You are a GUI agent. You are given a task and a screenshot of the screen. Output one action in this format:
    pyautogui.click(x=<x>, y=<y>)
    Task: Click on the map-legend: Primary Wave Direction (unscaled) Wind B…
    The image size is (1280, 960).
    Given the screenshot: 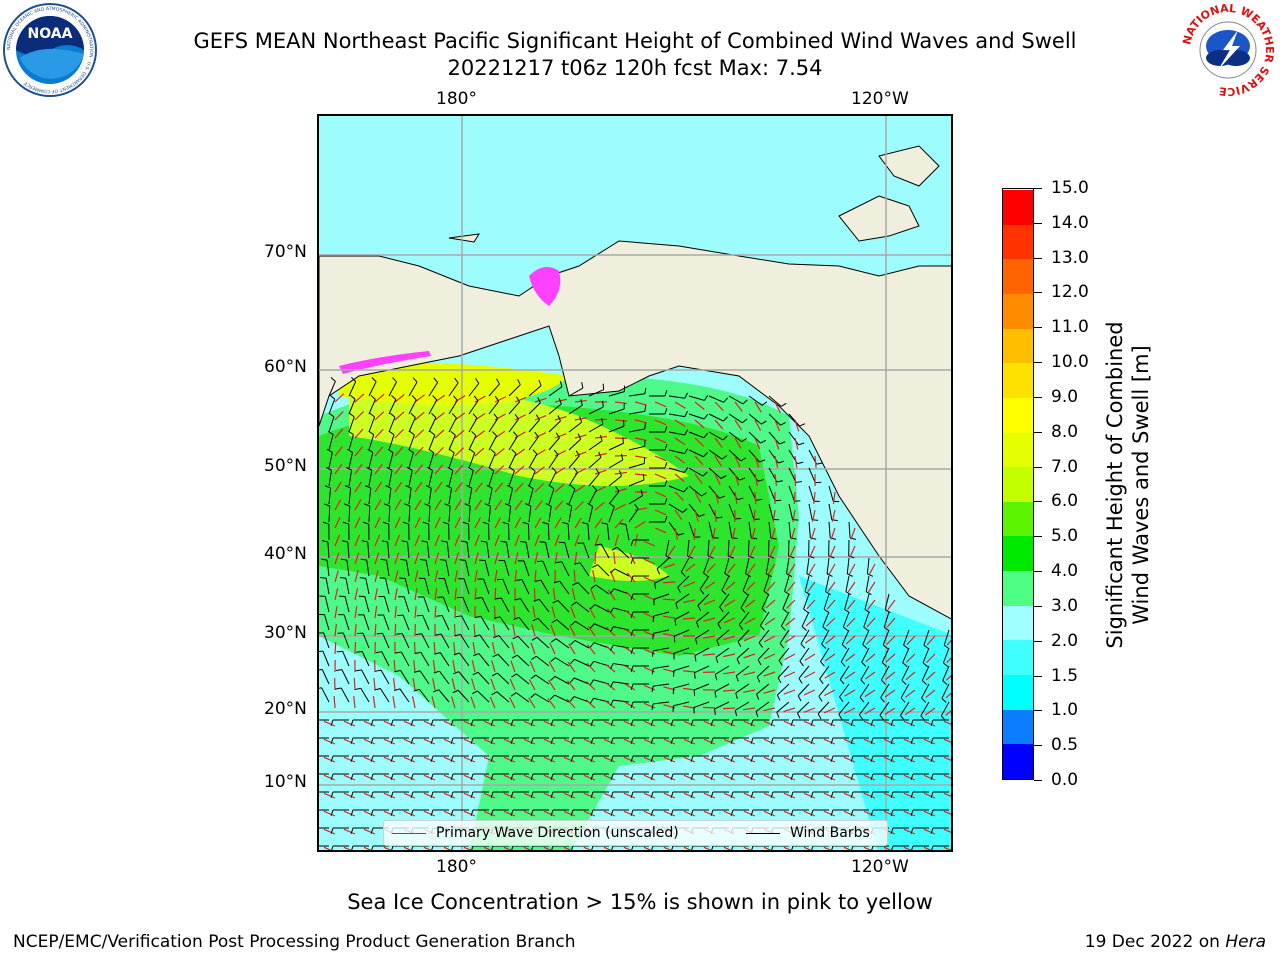 What is the action you would take?
    pyautogui.click(x=635, y=833)
    